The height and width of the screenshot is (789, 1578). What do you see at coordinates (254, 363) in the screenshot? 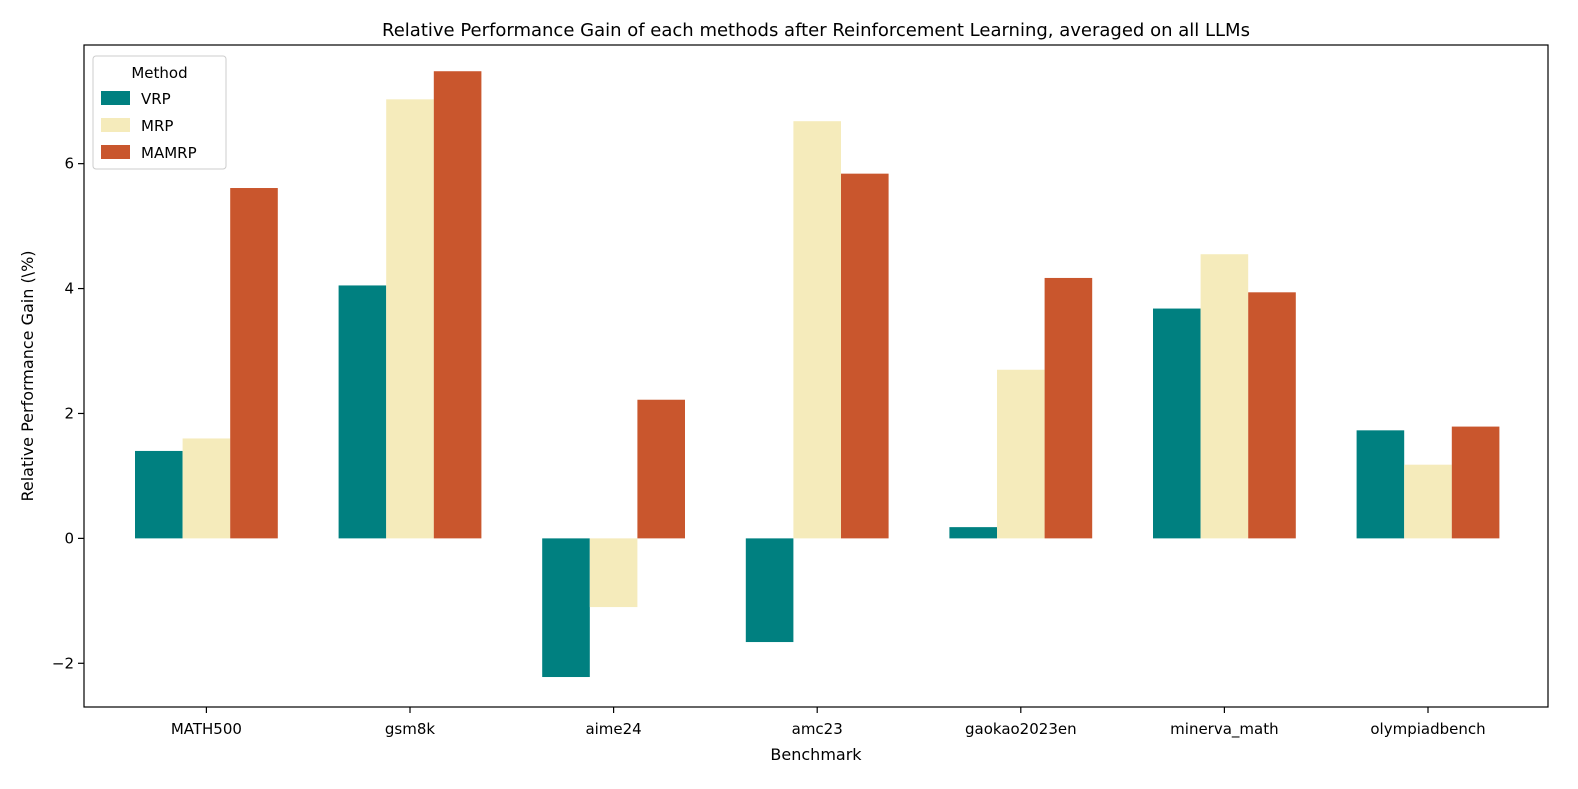
I see `bar-mamrp-math500` at bounding box center [254, 363].